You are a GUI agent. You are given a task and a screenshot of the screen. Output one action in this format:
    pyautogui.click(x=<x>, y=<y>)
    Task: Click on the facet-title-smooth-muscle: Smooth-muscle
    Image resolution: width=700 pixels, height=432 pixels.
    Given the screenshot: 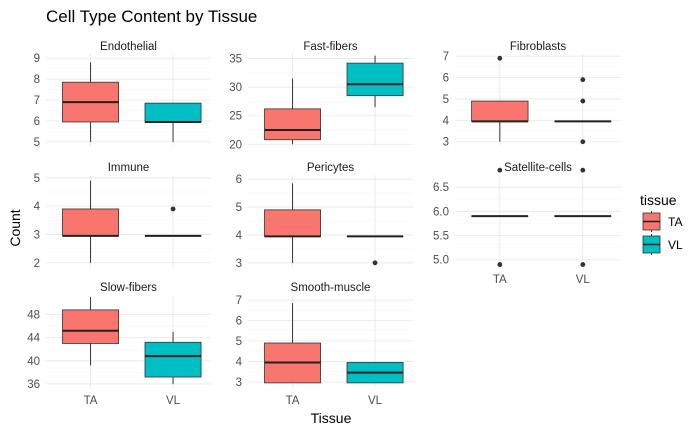 What is the action you would take?
    pyautogui.click(x=331, y=288)
    